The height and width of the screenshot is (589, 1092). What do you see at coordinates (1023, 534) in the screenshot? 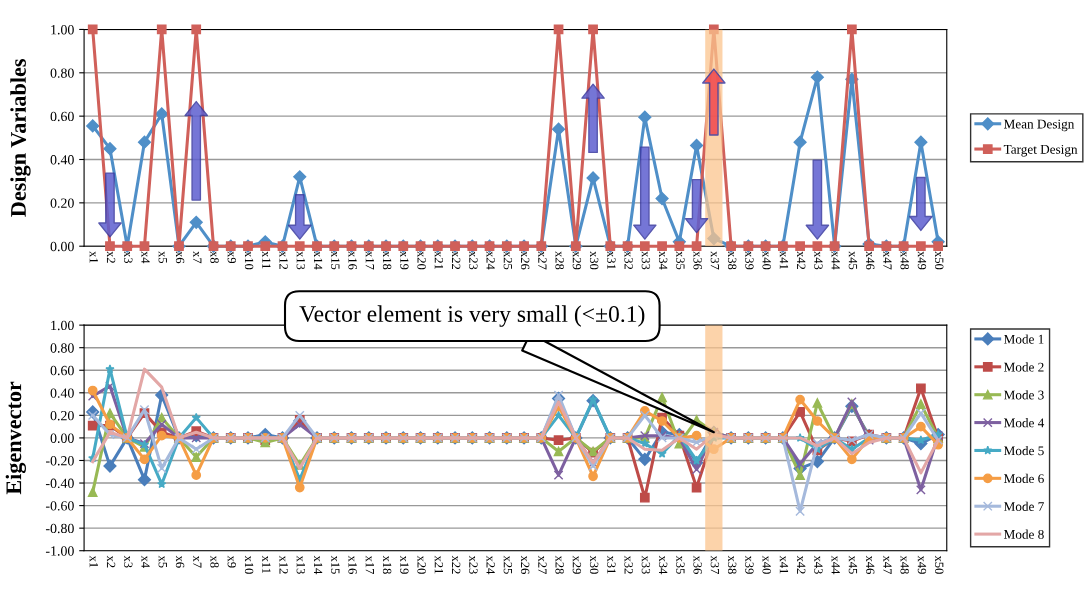
I see `legend-label: Mode 8` at bounding box center [1023, 534].